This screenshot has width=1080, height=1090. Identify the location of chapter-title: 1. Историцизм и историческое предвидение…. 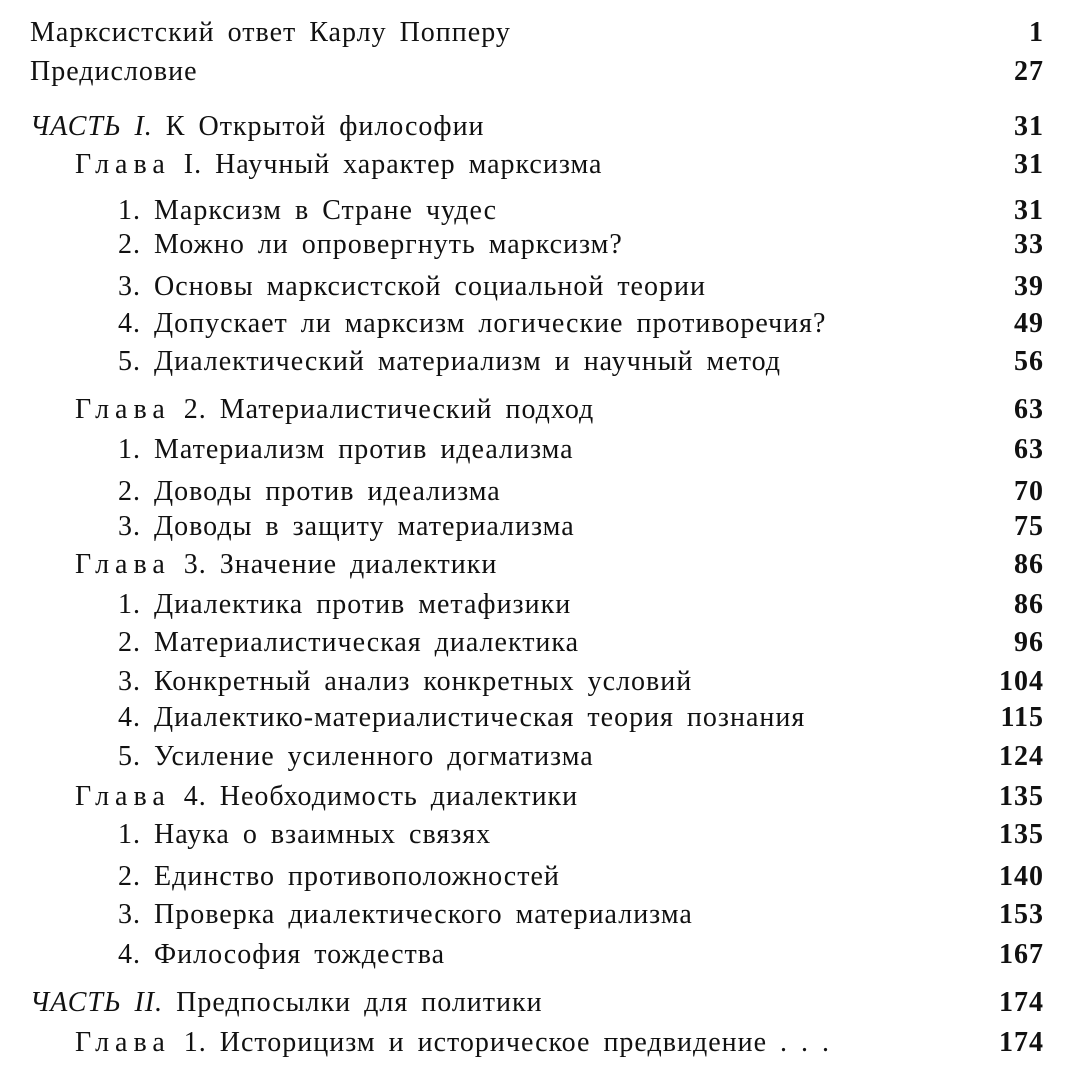
(507, 1042).